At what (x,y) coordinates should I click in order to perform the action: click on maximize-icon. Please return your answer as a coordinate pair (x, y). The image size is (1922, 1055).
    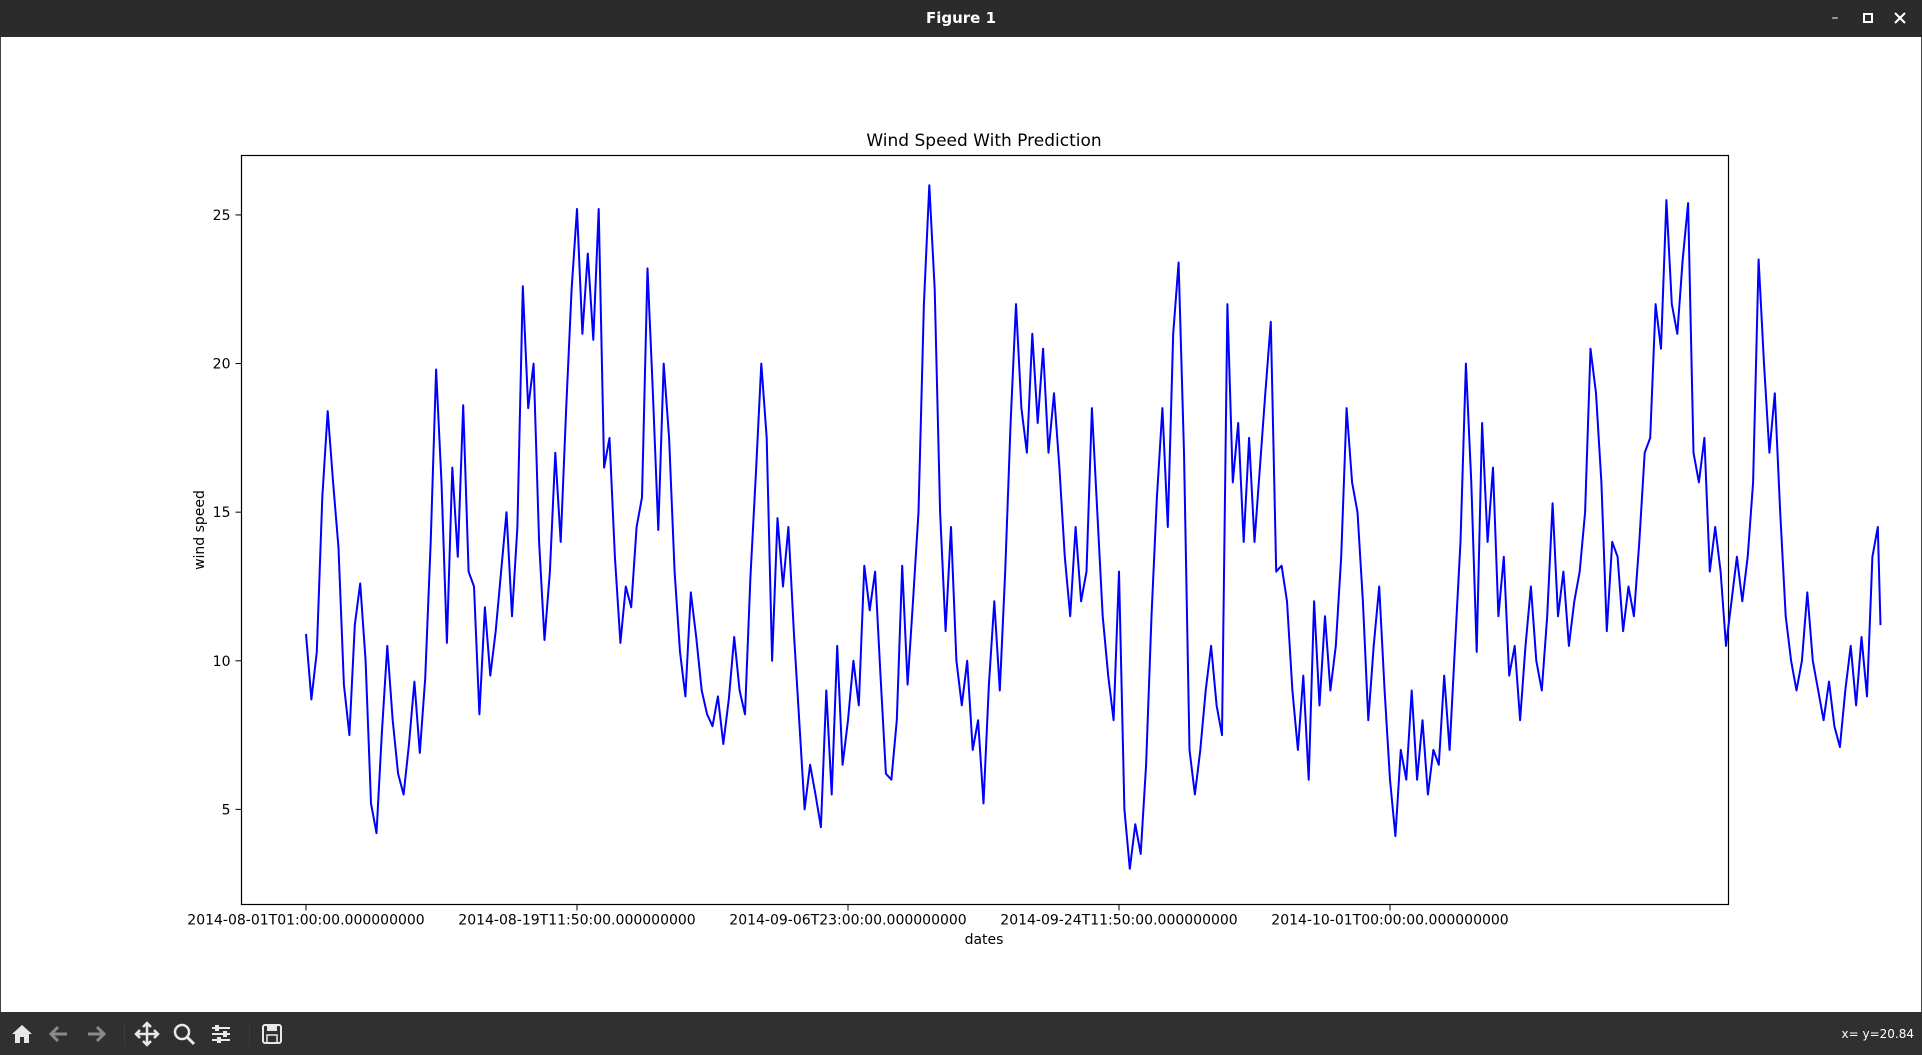
    Looking at the image, I should click on (1868, 18).